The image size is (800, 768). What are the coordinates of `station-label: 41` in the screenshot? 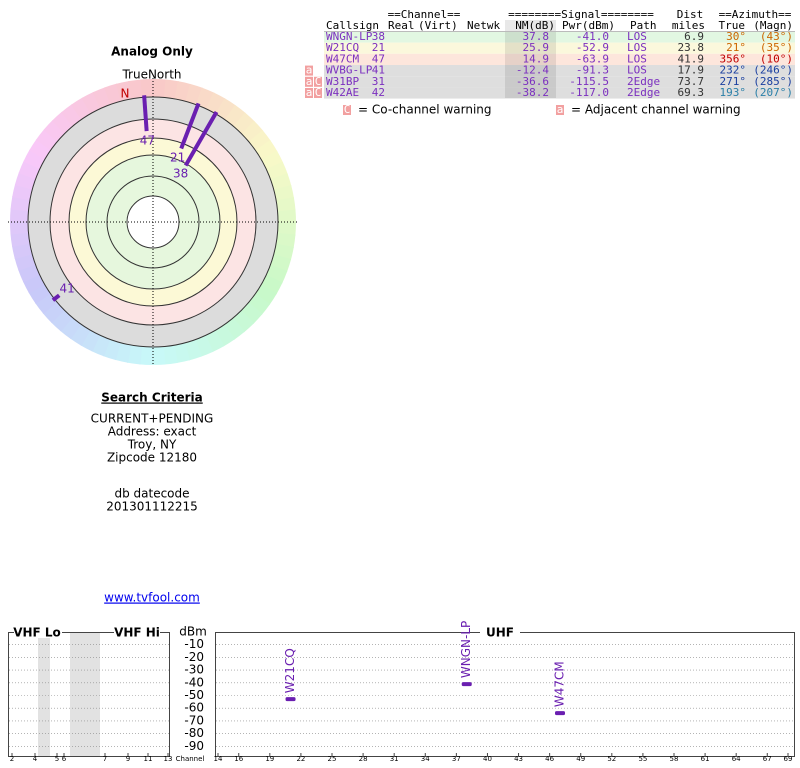 It's located at (66, 289).